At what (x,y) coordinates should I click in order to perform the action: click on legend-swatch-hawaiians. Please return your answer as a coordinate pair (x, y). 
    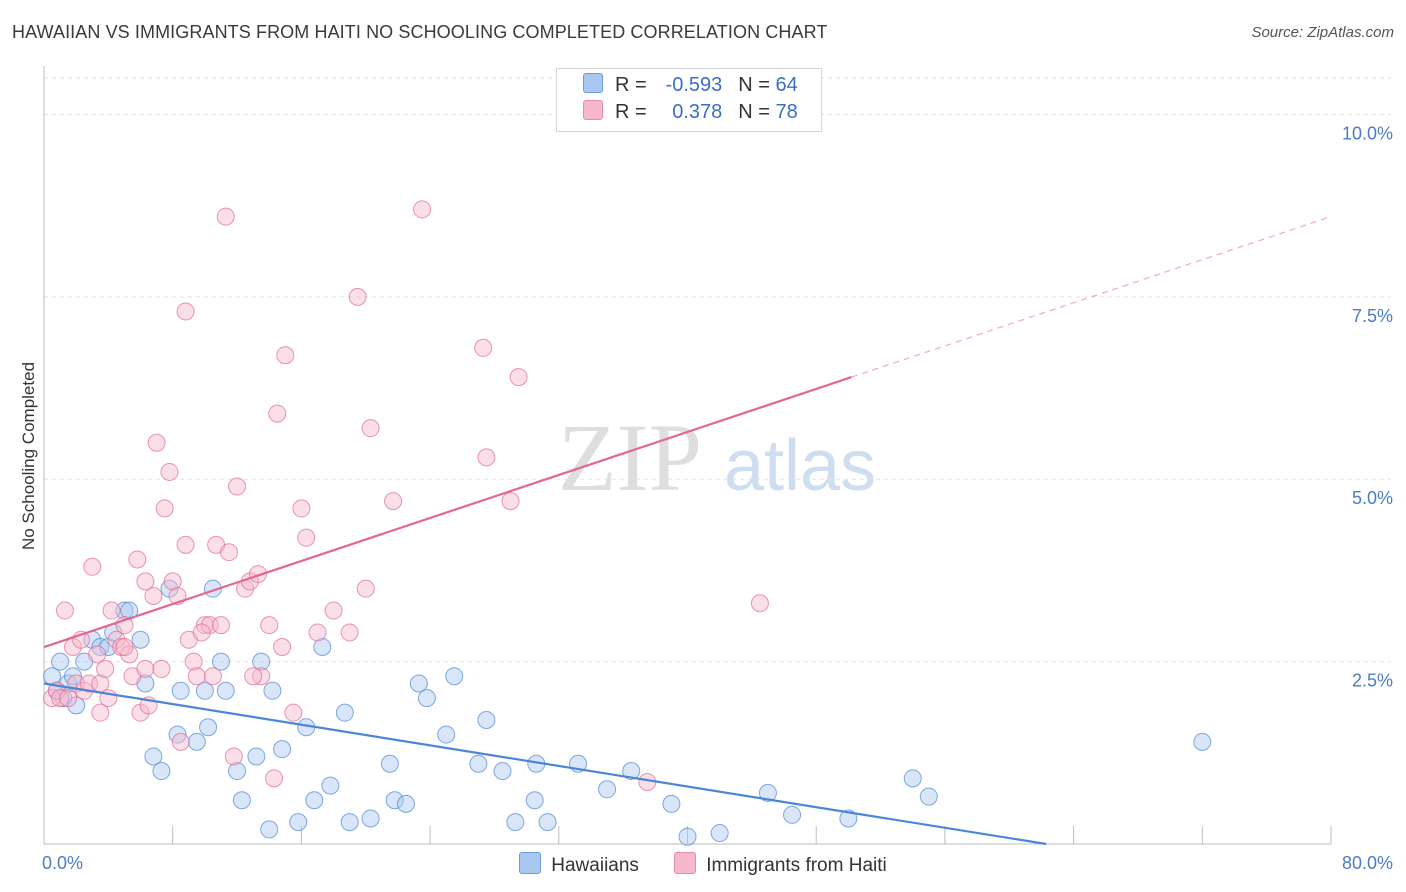
    Looking at the image, I should click on (593, 83).